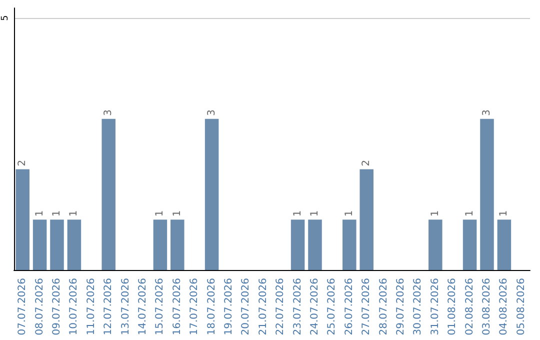 The height and width of the screenshot is (340, 540). Describe the element at coordinates (57, 307) in the screenshot. I see `x-tick-label: 09.07.2026` at that location.